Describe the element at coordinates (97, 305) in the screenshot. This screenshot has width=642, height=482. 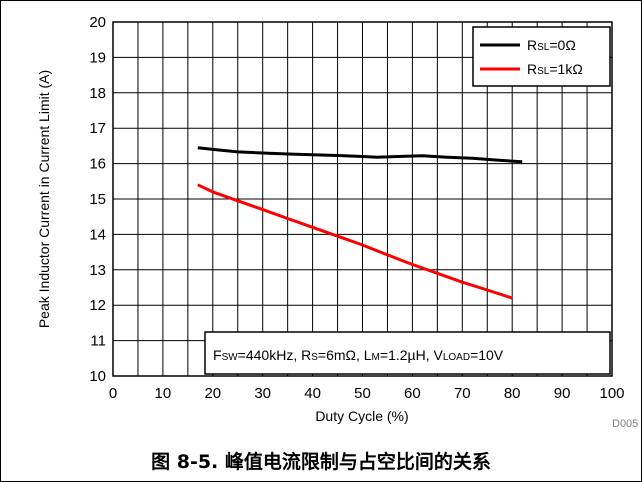
I see `y-tick-label: 12` at that location.